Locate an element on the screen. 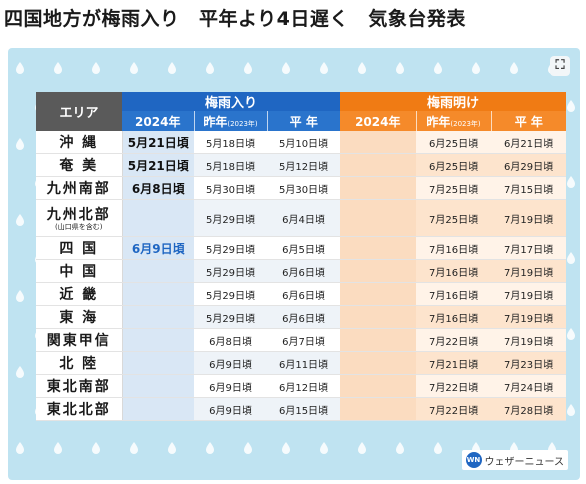 The width and height of the screenshot is (586, 484). page-title: 四国地方が梅雨入り 平年より4日遅く 気象台発表 is located at coordinates (235, 19).